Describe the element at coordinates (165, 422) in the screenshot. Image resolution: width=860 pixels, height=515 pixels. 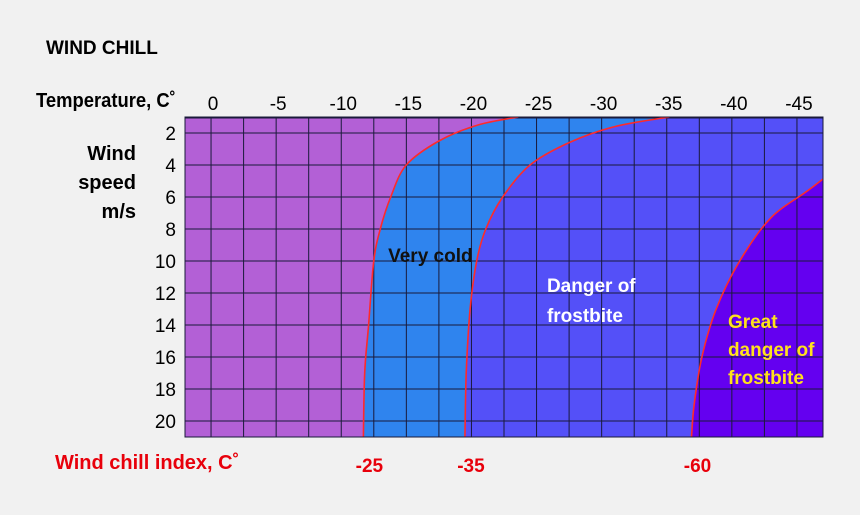
I see `y-tick-label: 20` at that location.